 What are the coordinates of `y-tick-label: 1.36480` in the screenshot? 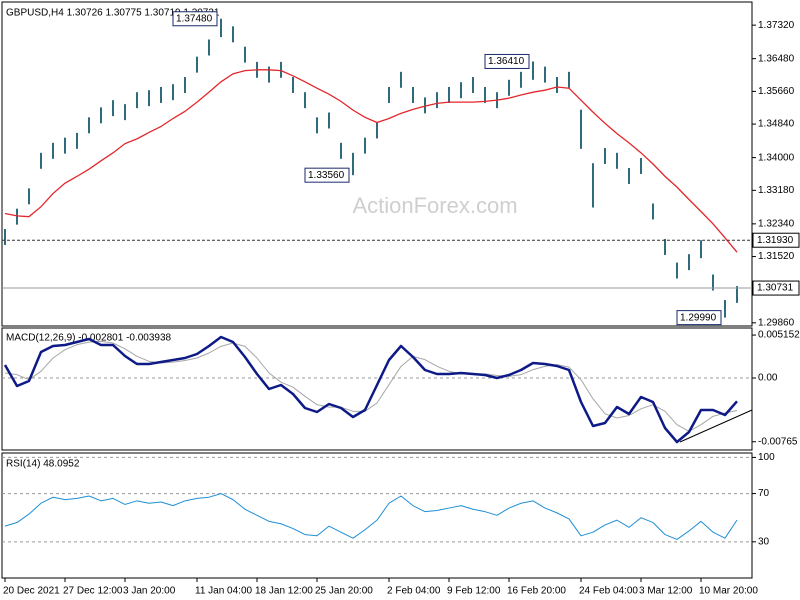 It's located at (776, 58).